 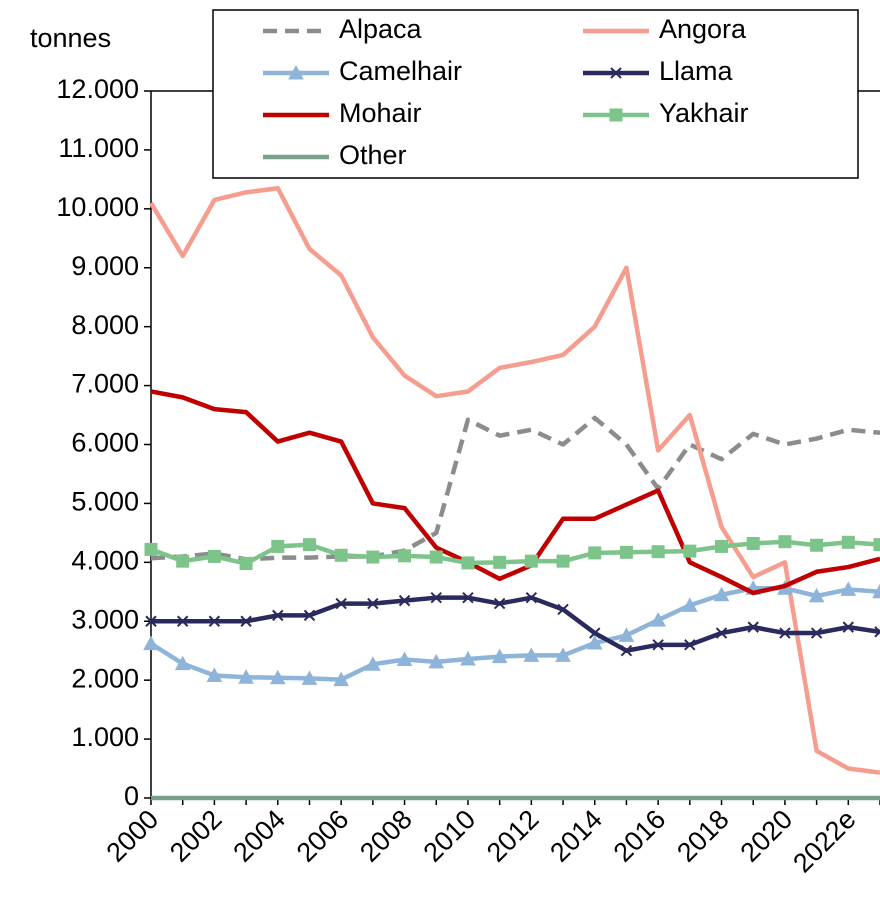 I want to click on legend-label: Mohair, so click(x=380, y=113).